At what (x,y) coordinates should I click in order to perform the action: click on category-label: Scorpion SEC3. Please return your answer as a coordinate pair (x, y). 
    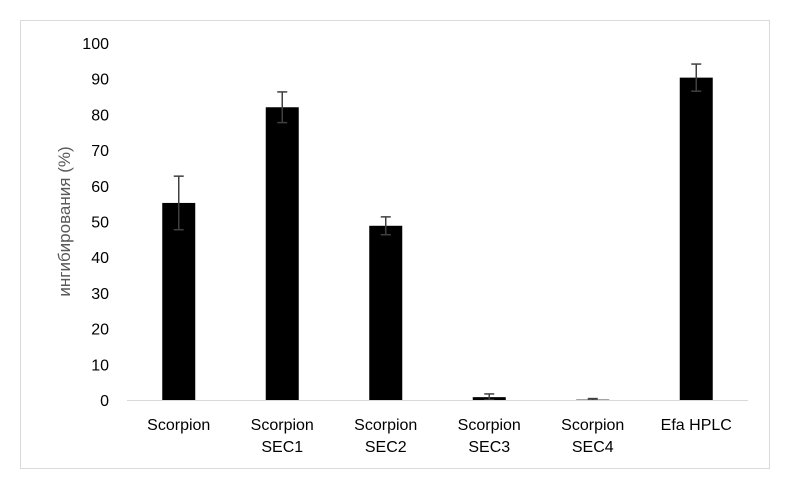
    Looking at the image, I should click on (489, 436).